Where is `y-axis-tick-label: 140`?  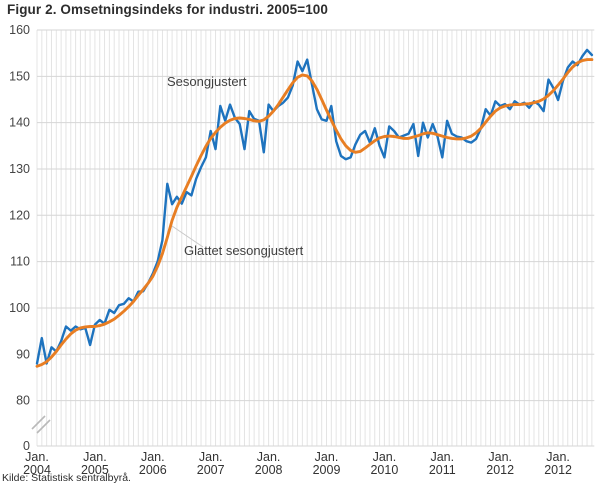 y-axis-tick-label: 140 is located at coordinates (19, 123).